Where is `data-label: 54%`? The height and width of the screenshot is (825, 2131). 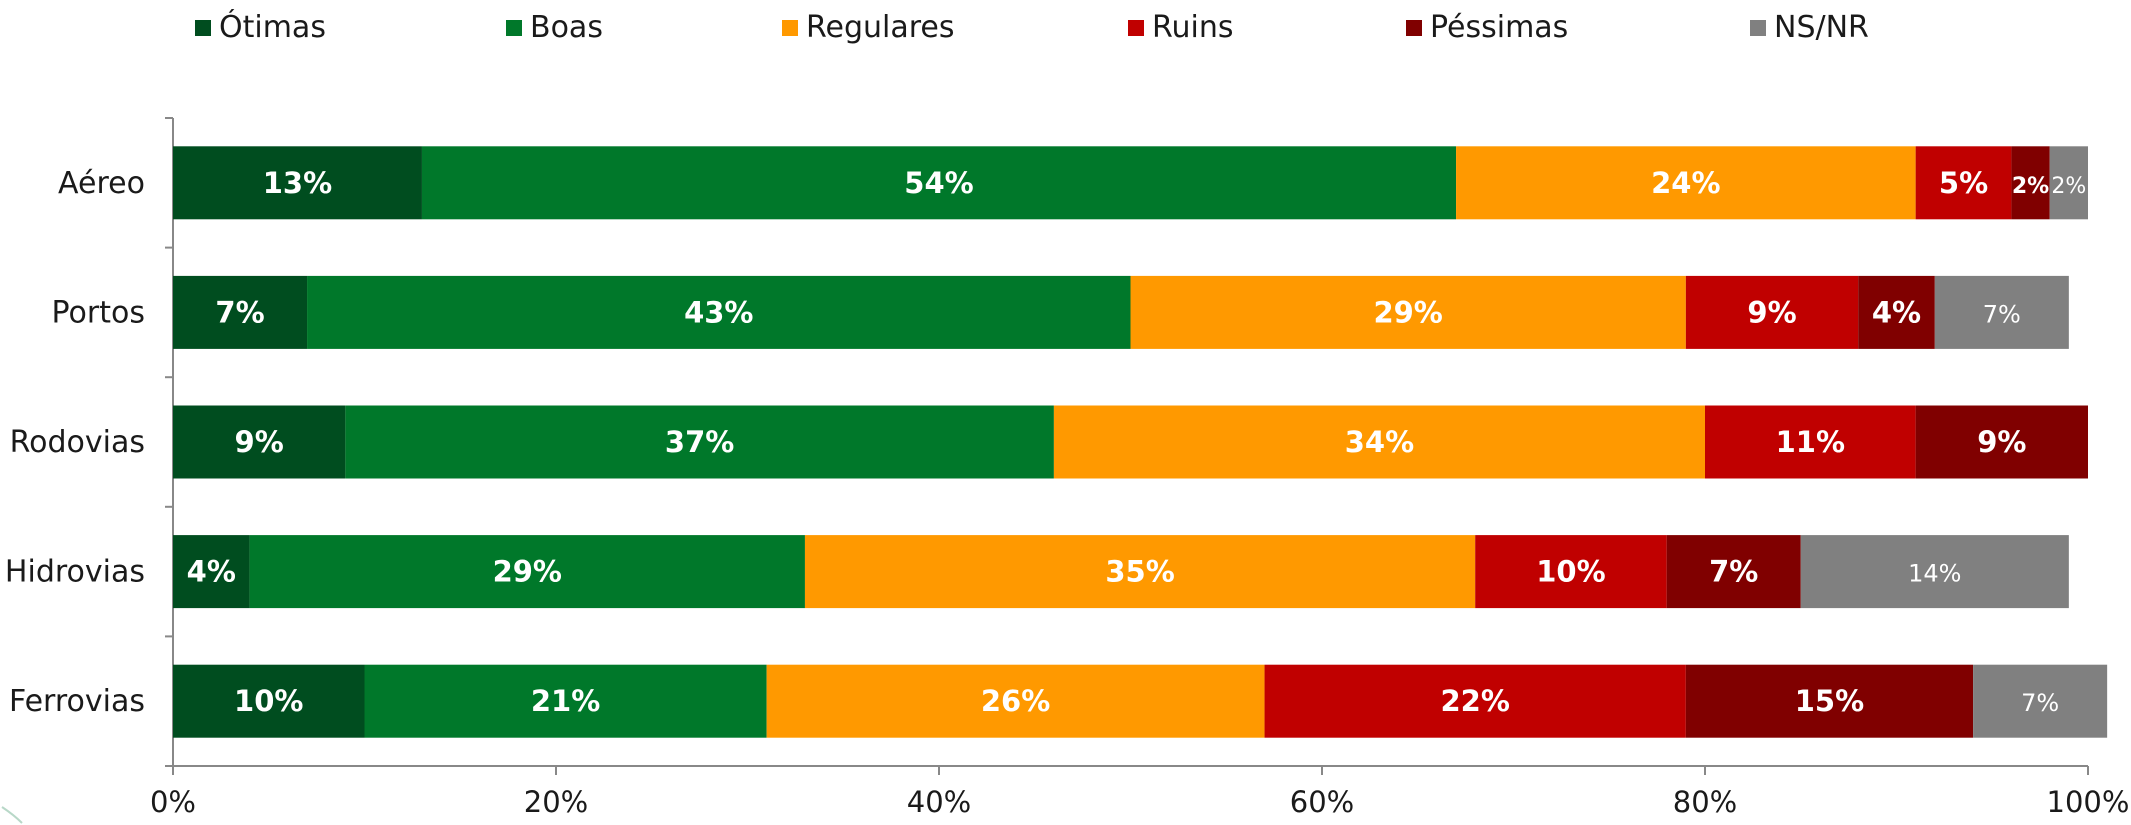
data-label: 54% is located at coordinates (938, 183).